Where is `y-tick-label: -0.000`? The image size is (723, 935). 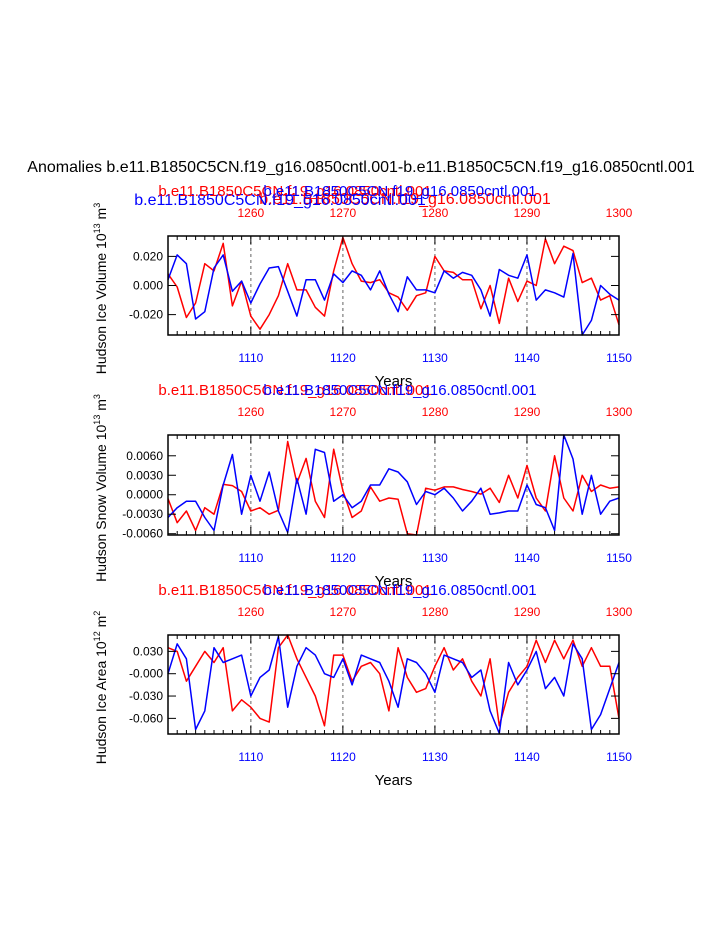 y-tick-label: -0.000 is located at coordinates (146, 674).